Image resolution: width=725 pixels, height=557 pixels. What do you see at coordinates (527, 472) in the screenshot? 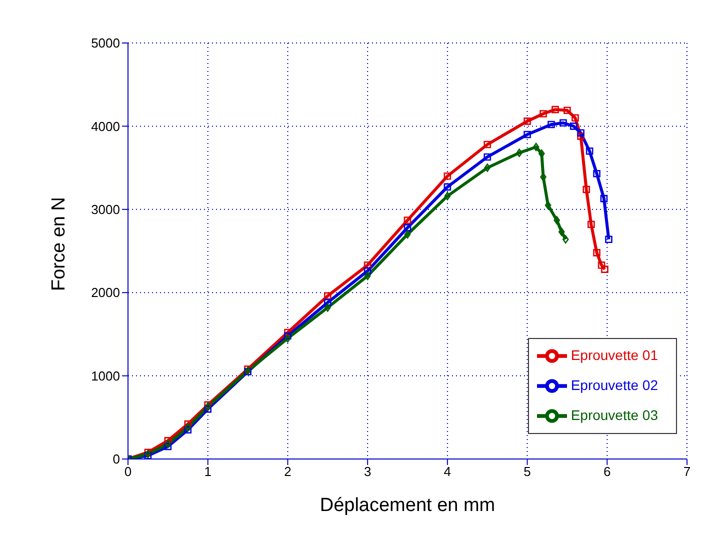
I see `x-tick-label: 5` at bounding box center [527, 472].